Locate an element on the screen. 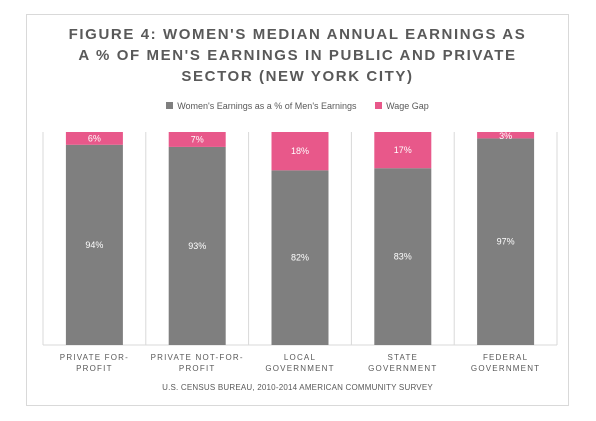 This screenshot has height=421, width=596. data-label-women-earnings: 83% is located at coordinates (403, 257).